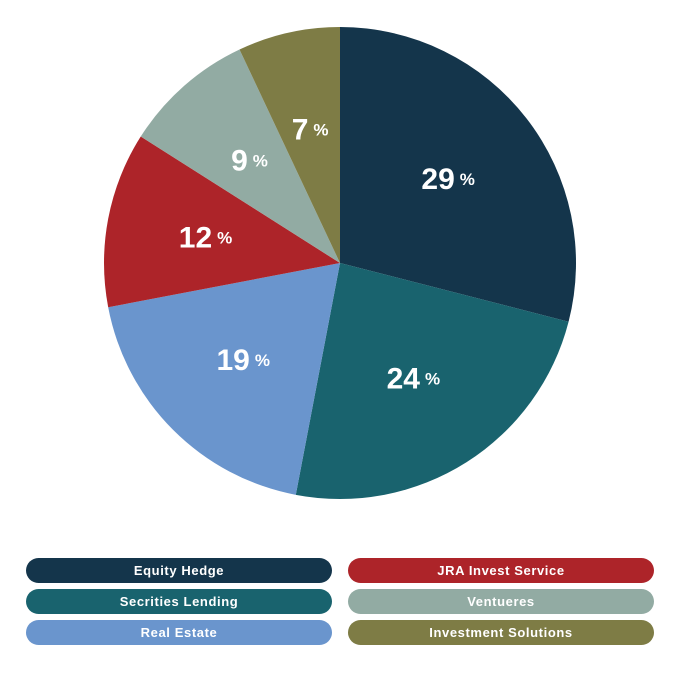  What do you see at coordinates (501, 601) in the screenshot?
I see `legend-item-ventueres: Ventueres` at bounding box center [501, 601].